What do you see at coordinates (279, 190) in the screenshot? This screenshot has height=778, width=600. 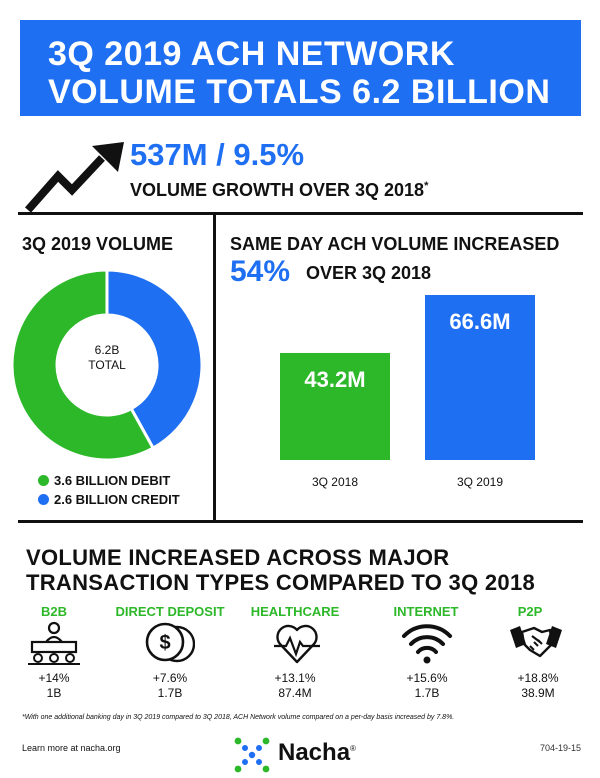 I see `growth-subline: VOLUME GROWTH OVER 3Q 2018*` at bounding box center [279, 190].